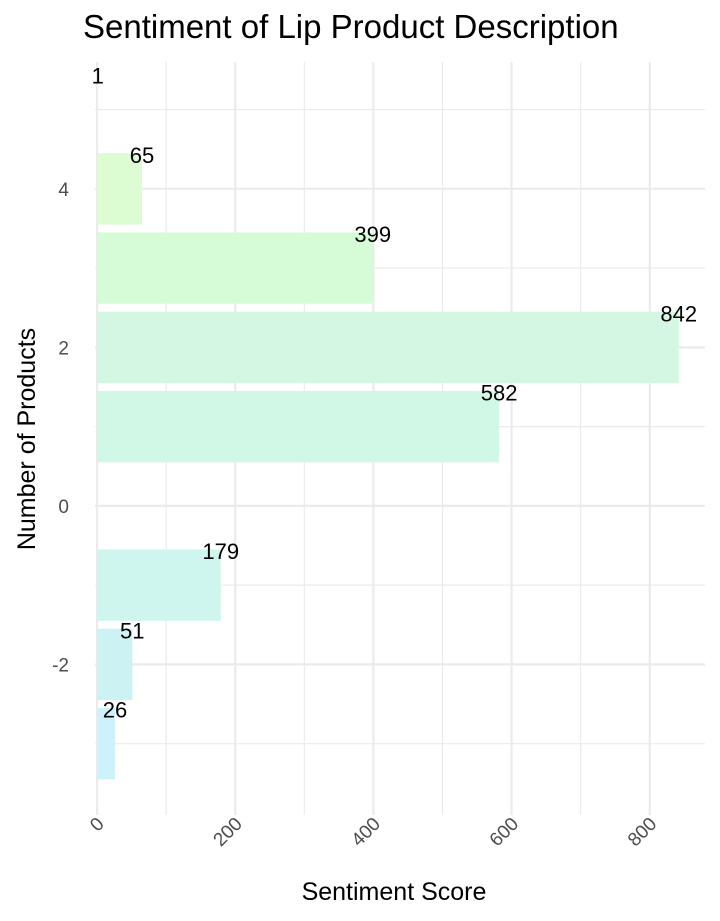  Describe the element at coordinates (499, 393) in the screenshot. I see `data-label: 582` at that location.